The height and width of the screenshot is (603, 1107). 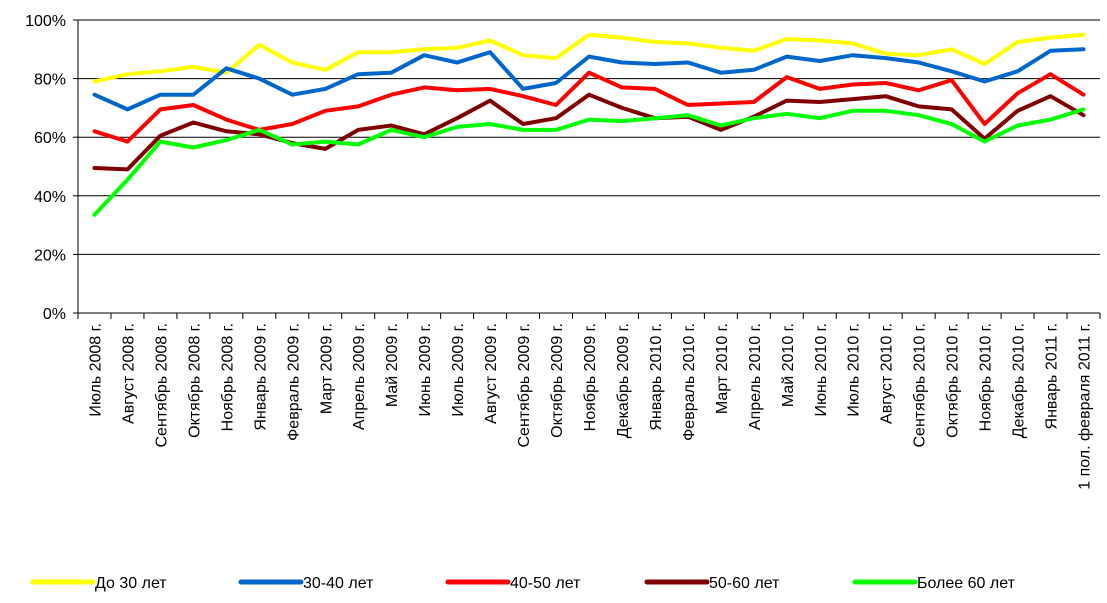 What do you see at coordinates (52, 168) in the screenshot?
I see `y-axis: 0% 20% 40% 60% 80% 100%` at bounding box center [52, 168].